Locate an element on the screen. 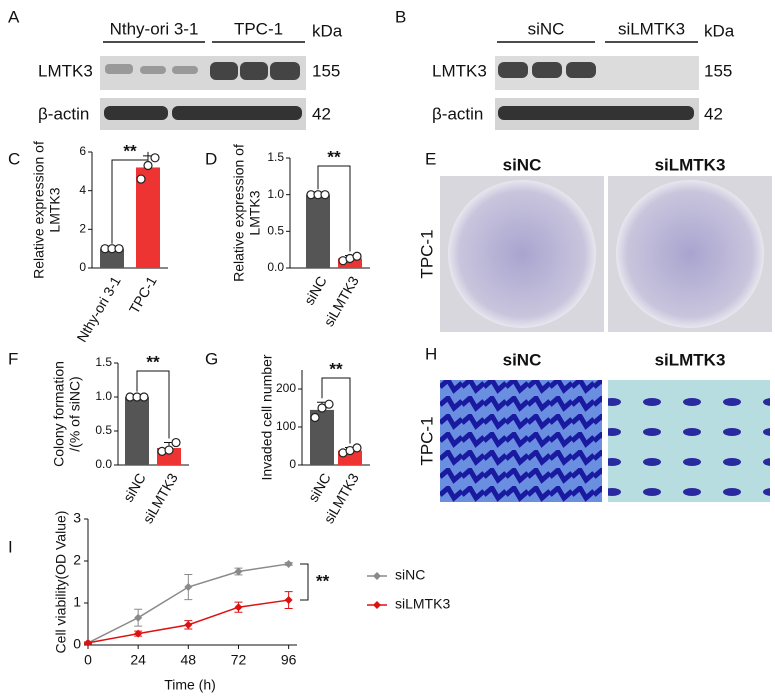  row-label: LMTK3 is located at coordinates (459, 70).